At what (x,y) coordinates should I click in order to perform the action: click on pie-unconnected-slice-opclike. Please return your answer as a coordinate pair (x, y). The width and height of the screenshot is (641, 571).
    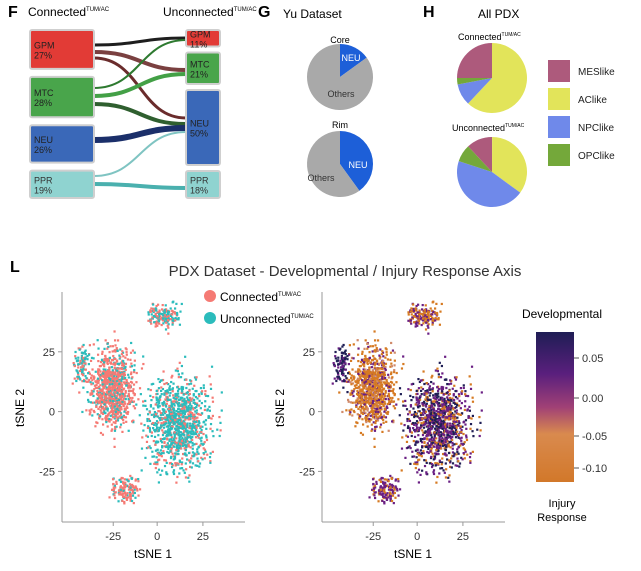
    Looking at the image, I should click on (475, 159).